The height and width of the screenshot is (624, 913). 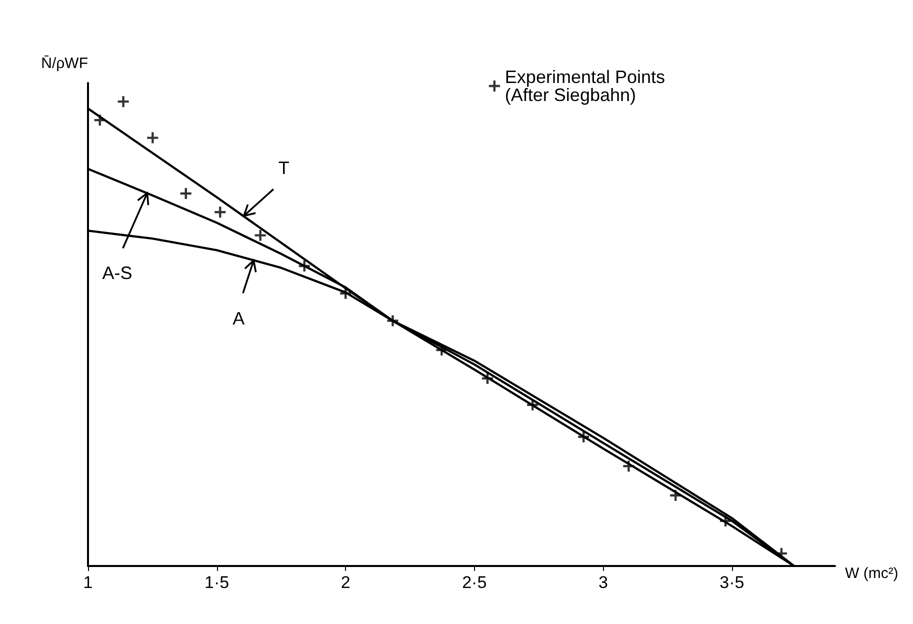 What do you see at coordinates (117, 273) in the screenshot?
I see `annotation: A-S` at bounding box center [117, 273].